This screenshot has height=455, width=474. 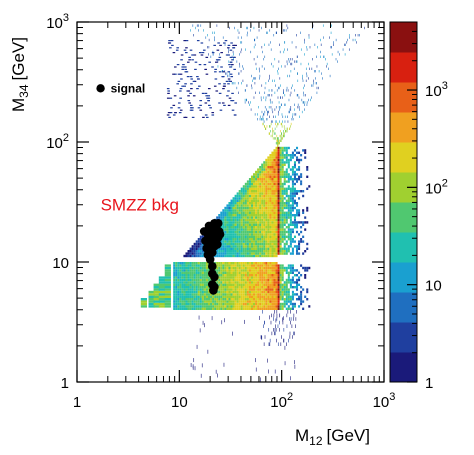 What do you see at coordinates (403, 97) in the screenshot?
I see `colorbar-segment` at bounding box center [403, 97].